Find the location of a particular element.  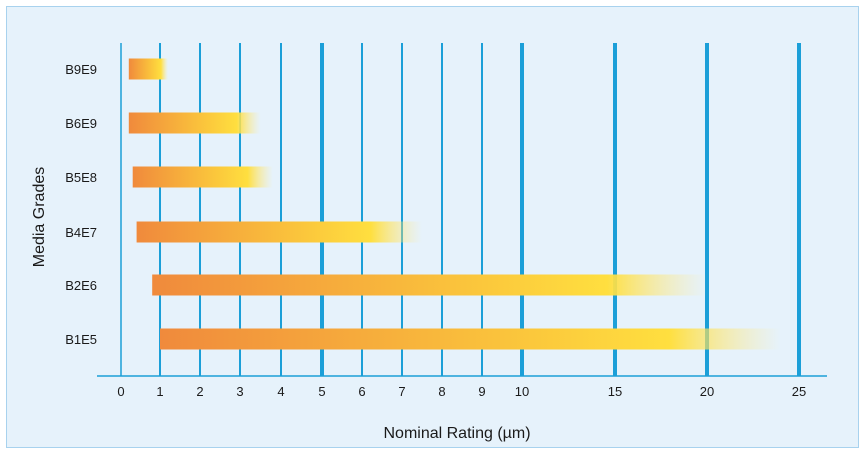

bar-b1e5 is located at coordinates (470, 339).